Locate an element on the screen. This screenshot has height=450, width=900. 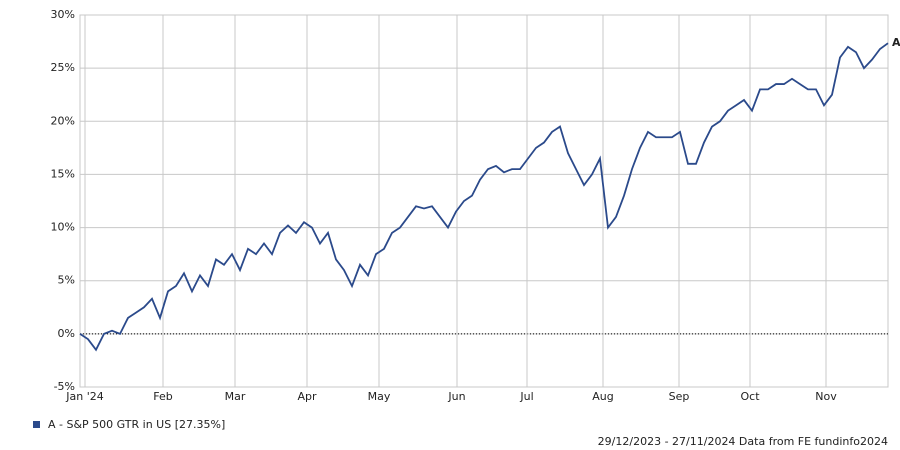
x-tick-label: Jan '24 is located at coordinates (84, 396).